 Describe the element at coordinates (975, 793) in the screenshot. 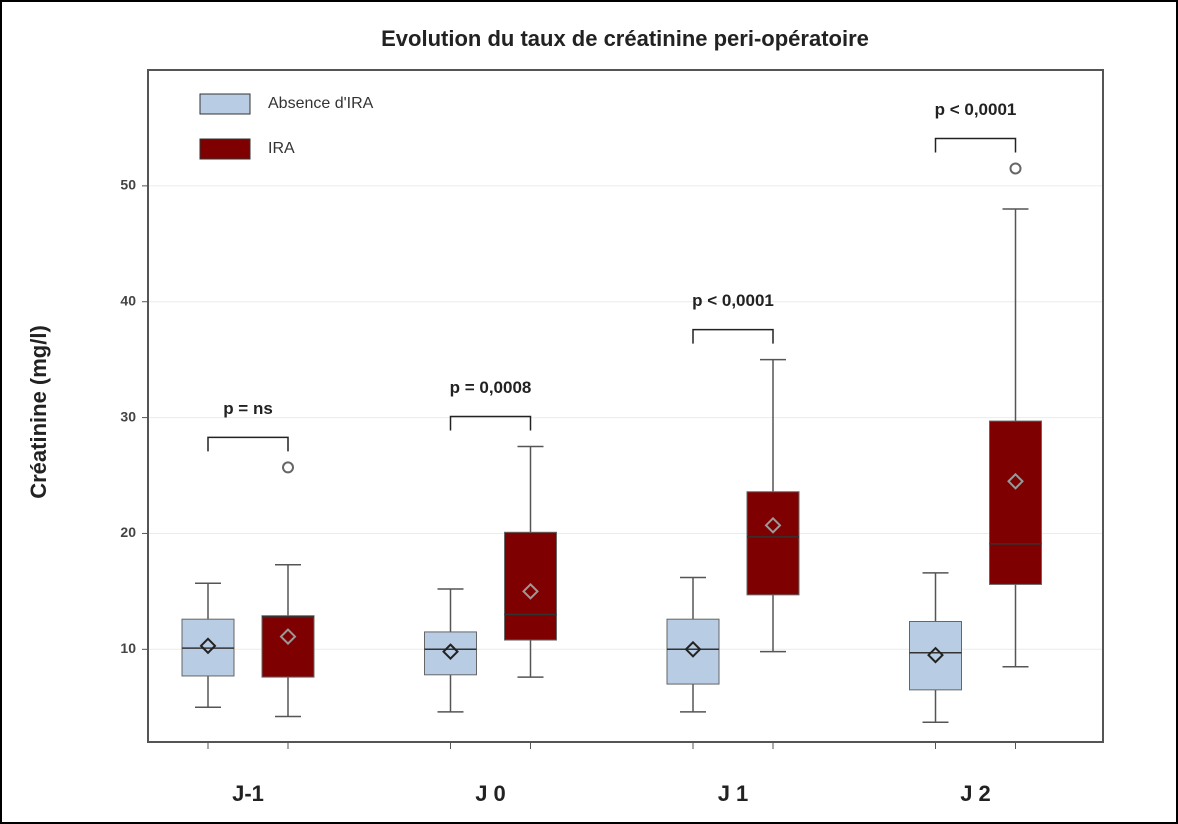

I see `x-tick-label: J 2` at that location.